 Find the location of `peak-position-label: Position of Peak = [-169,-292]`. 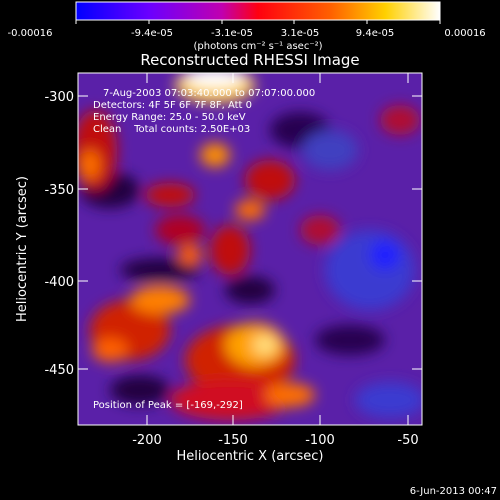

peak-position-label: Position of Peak = [-169,-292] is located at coordinates (168, 405).